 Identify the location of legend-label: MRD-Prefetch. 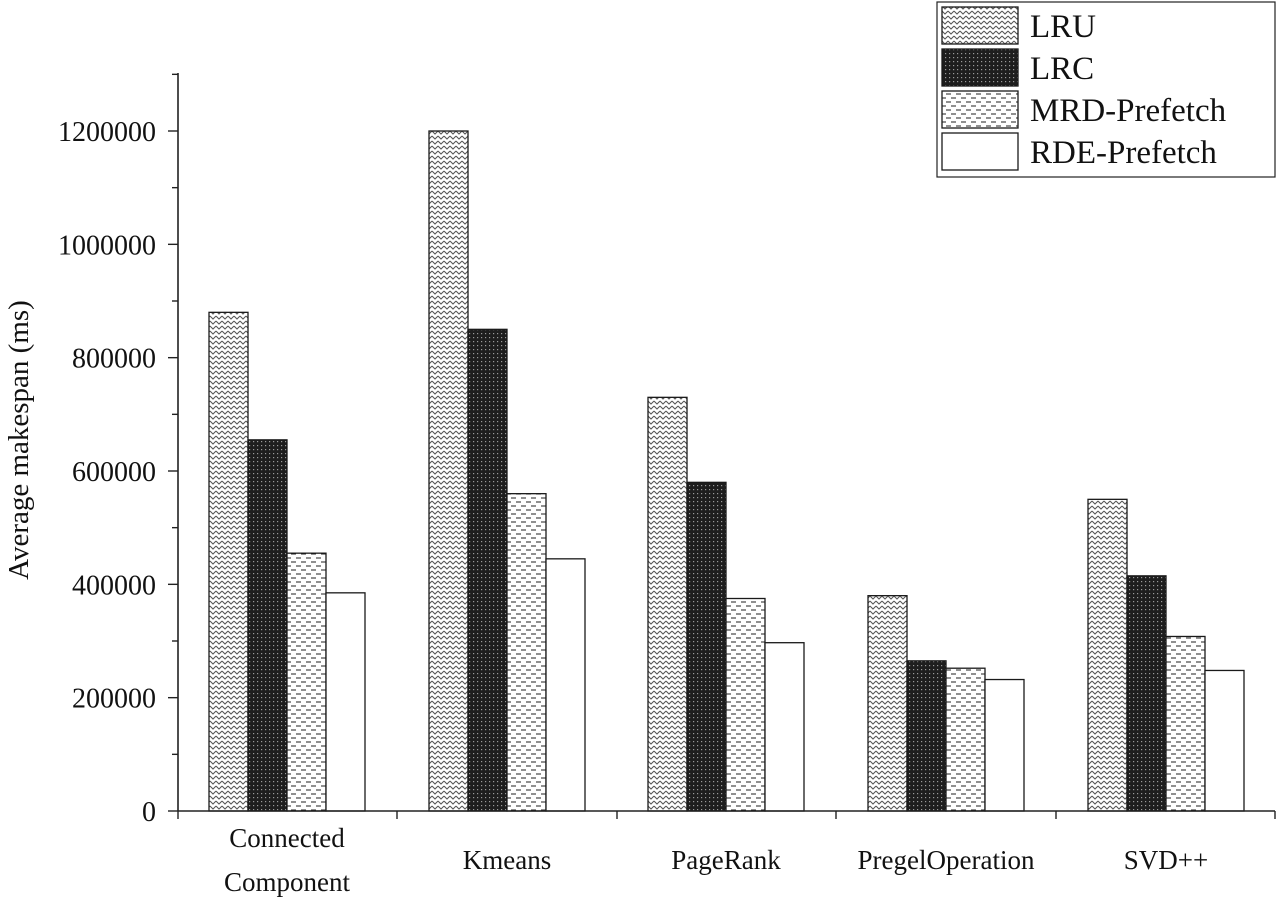
(1128, 111).